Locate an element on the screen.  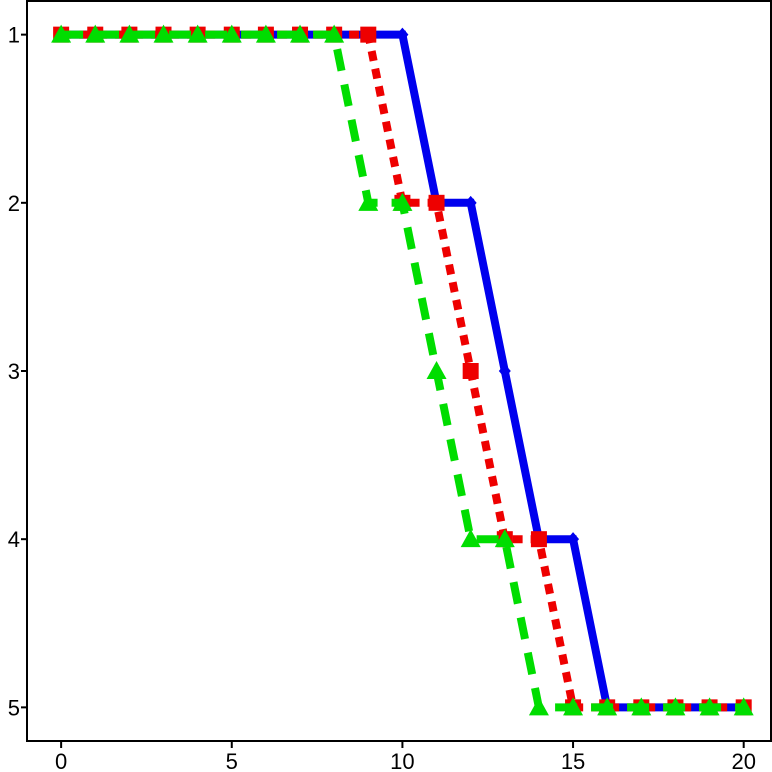
y-tick-label: 3 is located at coordinates (14, 371).